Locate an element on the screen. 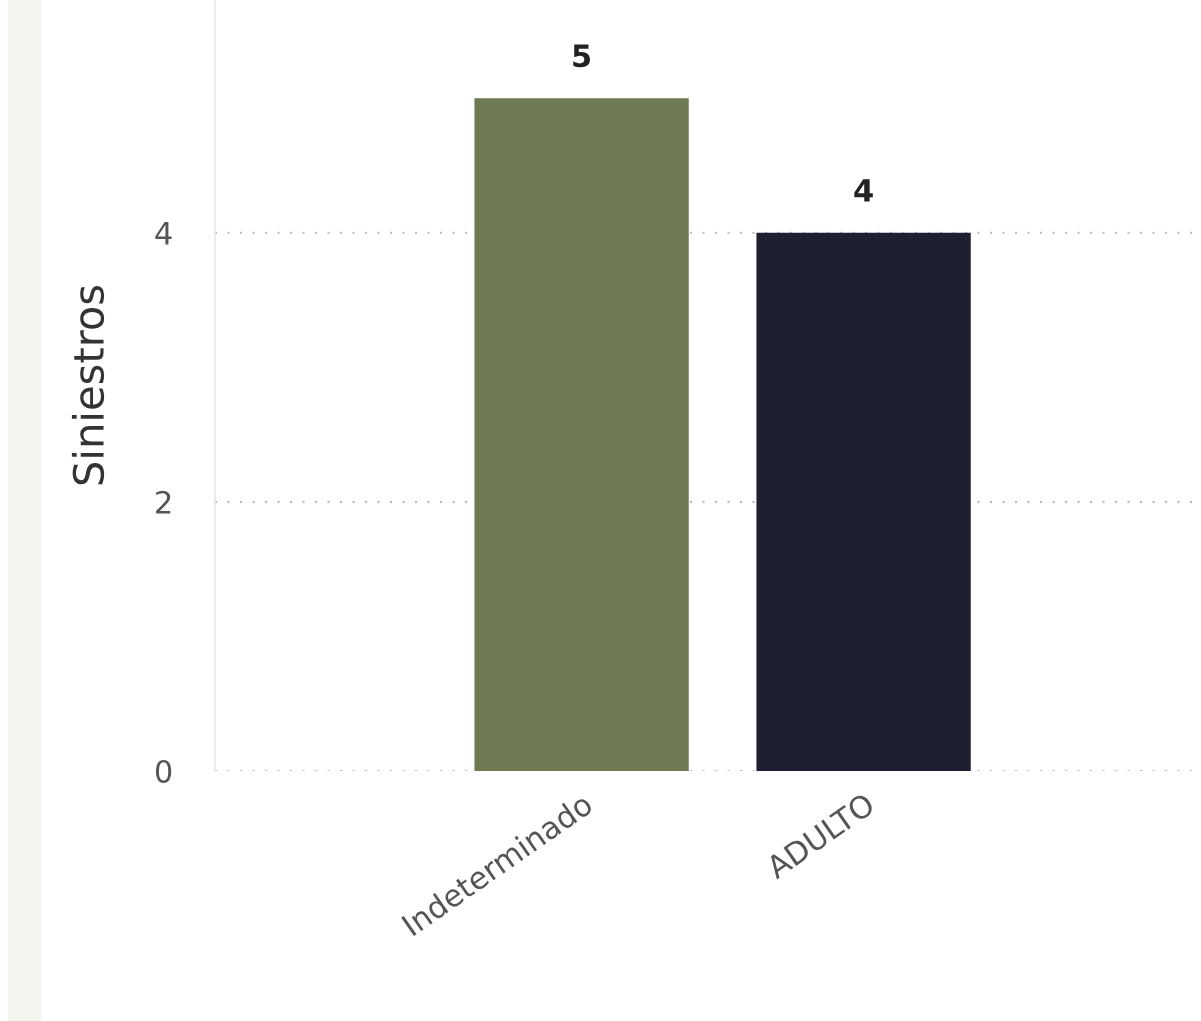  y-tick-label: 0 is located at coordinates (163, 771).